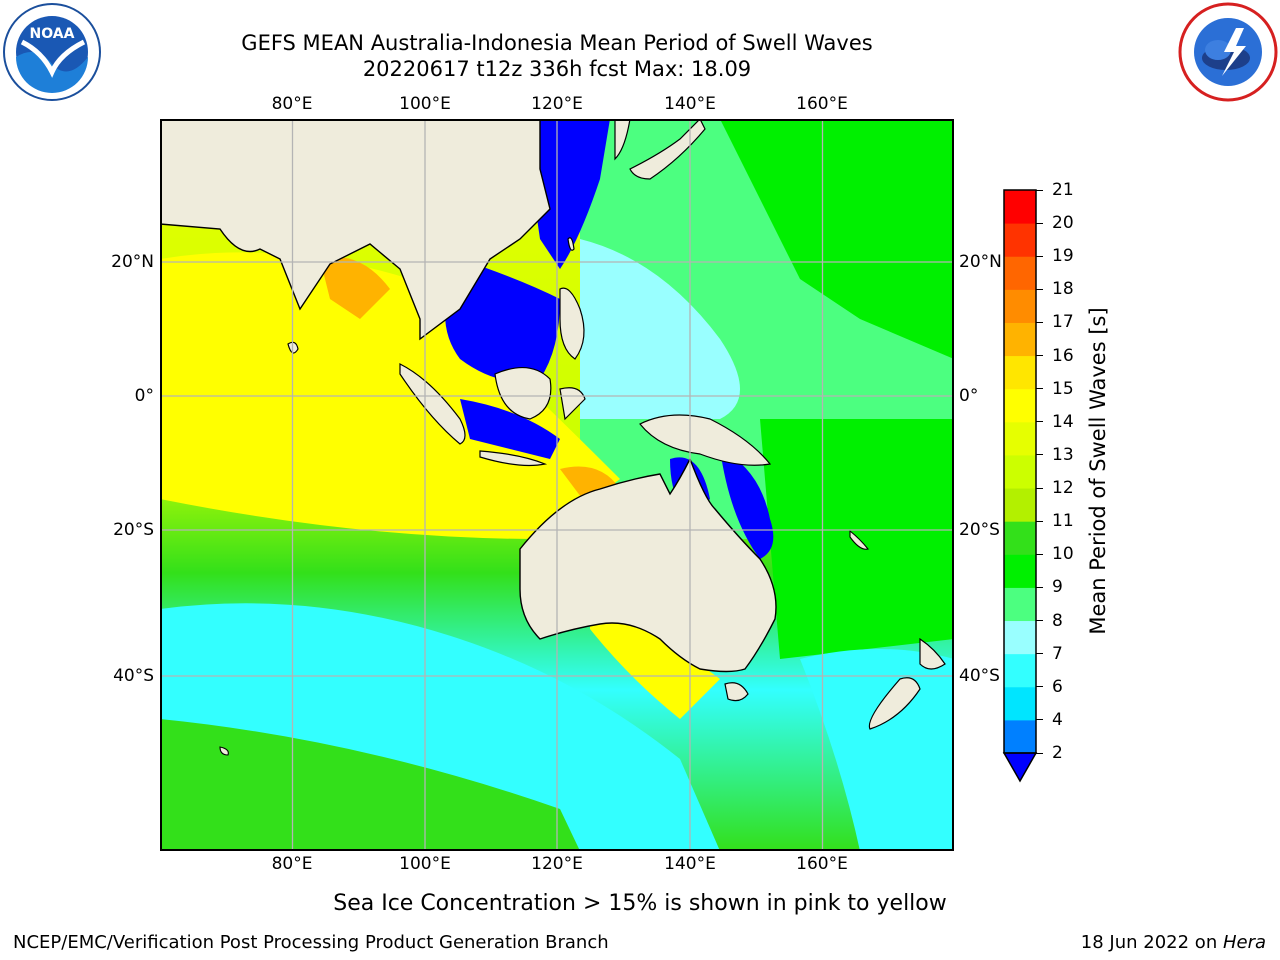 The height and width of the screenshot is (960, 1280). Describe the element at coordinates (292, 864) in the screenshot. I see `lon-tick-bottom-80e: 80°E` at that location.